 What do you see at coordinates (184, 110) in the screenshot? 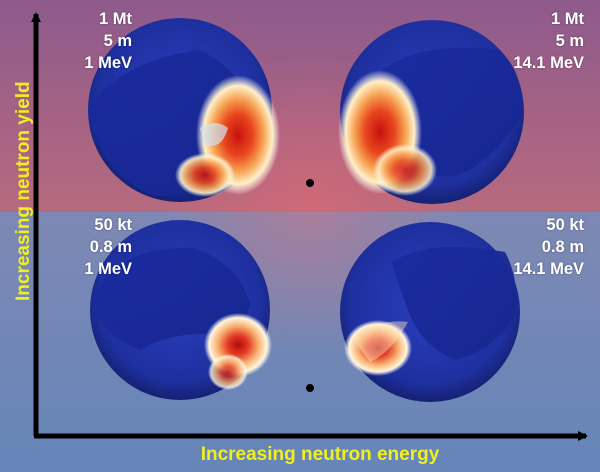
I see `sphere-top-left` at bounding box center [184, 110].